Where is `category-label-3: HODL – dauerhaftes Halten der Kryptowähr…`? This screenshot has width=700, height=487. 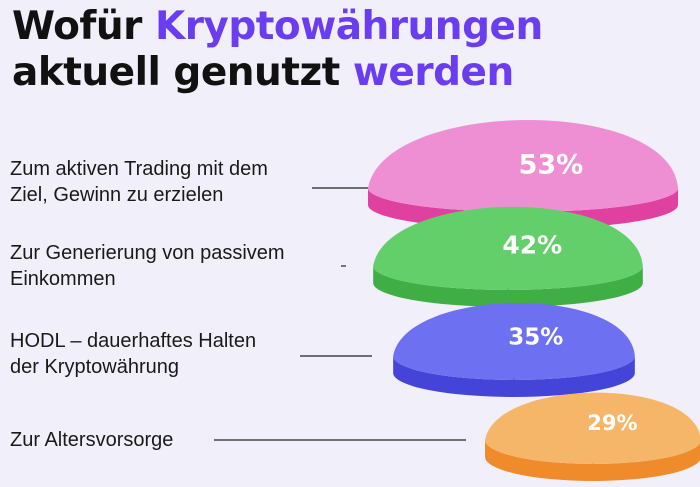
category-label-3: HODL – dauerhaftes Halten der Kryptowähr… is located at coordinates (133, 354).